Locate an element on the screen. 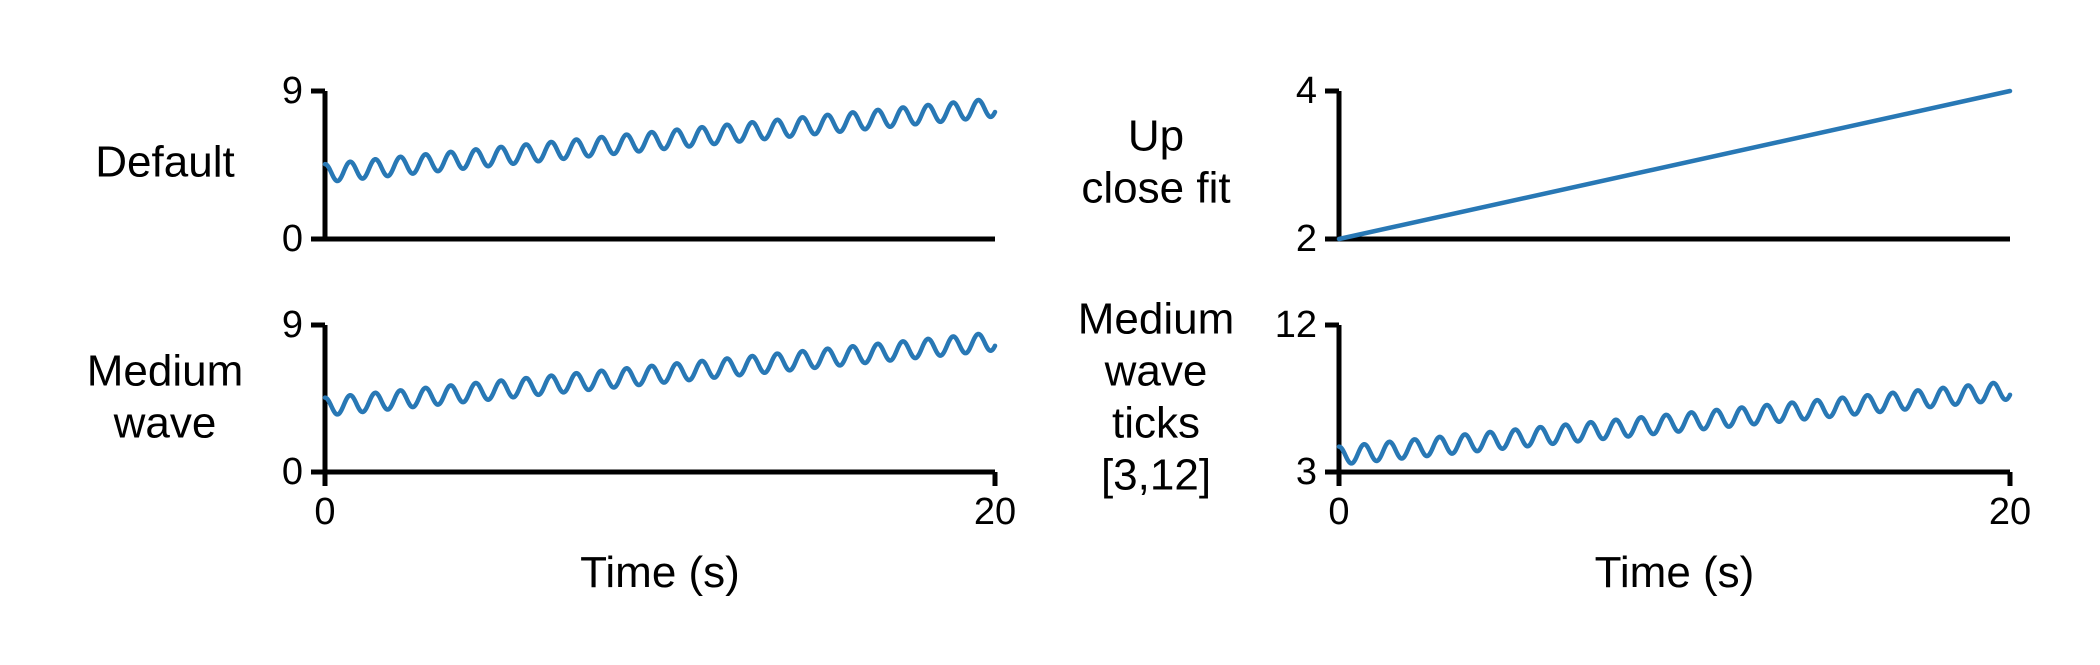  chart-panel-top-left: 0 9 Default is located at coordinates (546, 165).